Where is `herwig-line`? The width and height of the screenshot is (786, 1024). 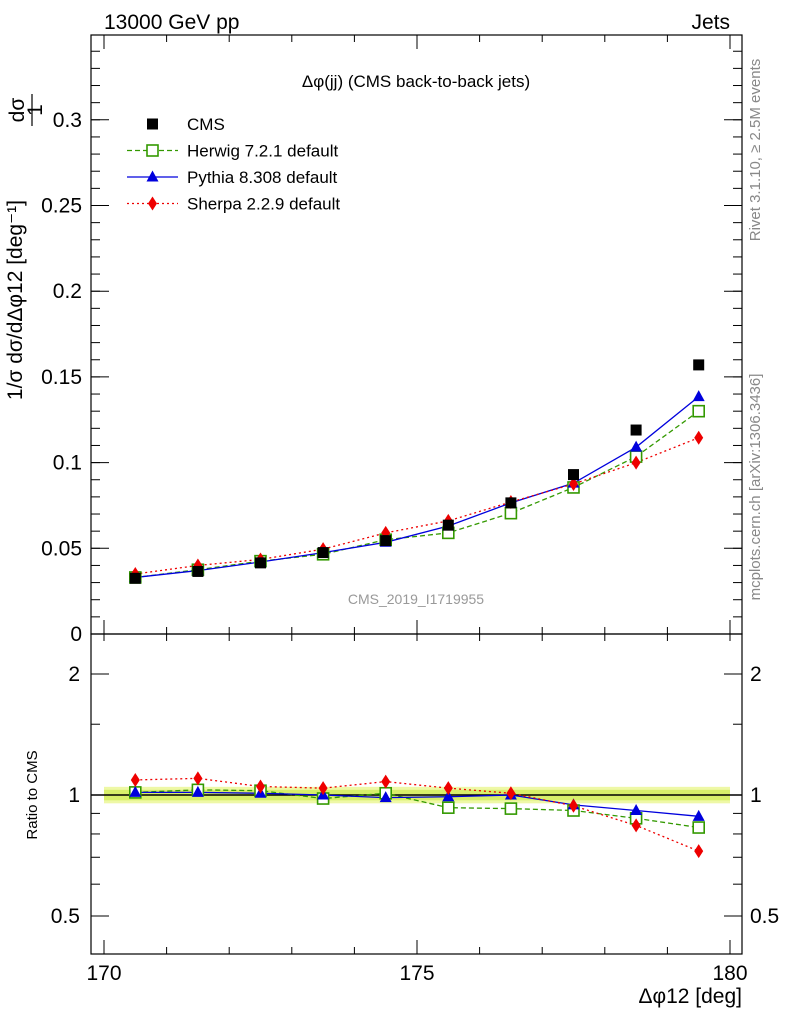 herwig-line is located at coordinates (417, 494).